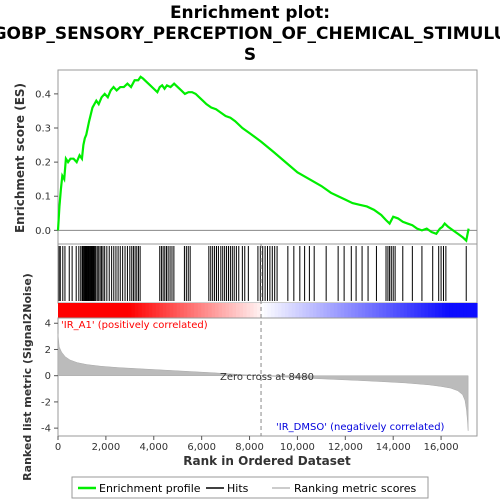  I want to click on legend-hits-label: Hits, so click(238, 488).